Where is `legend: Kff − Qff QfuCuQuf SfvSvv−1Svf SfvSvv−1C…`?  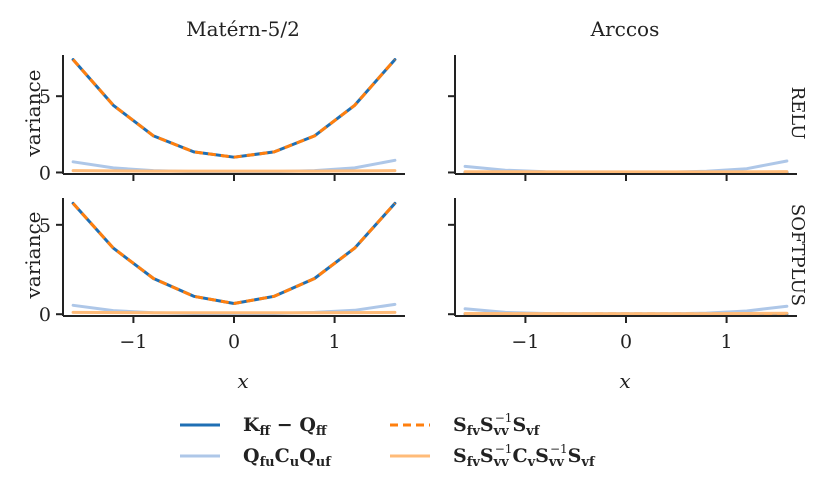 legend: Kff − Qff QfuCuQuf SfvSvv−1Svf SfvSvv−1C… is located at coordinates (388, 440).